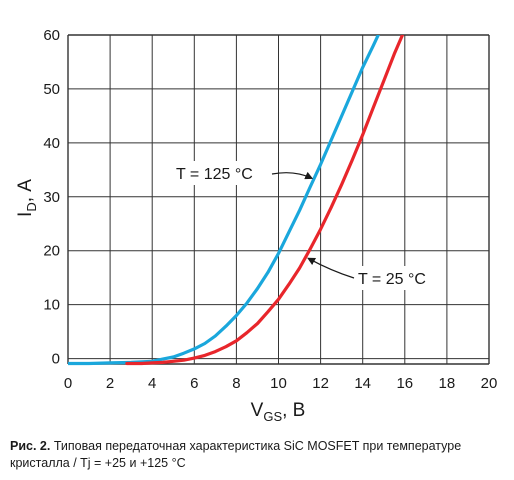  What do you see at coordinates (447, 383) in the screenshot?
I see `x-tick-label: 18` at bounding box center [447, 383].